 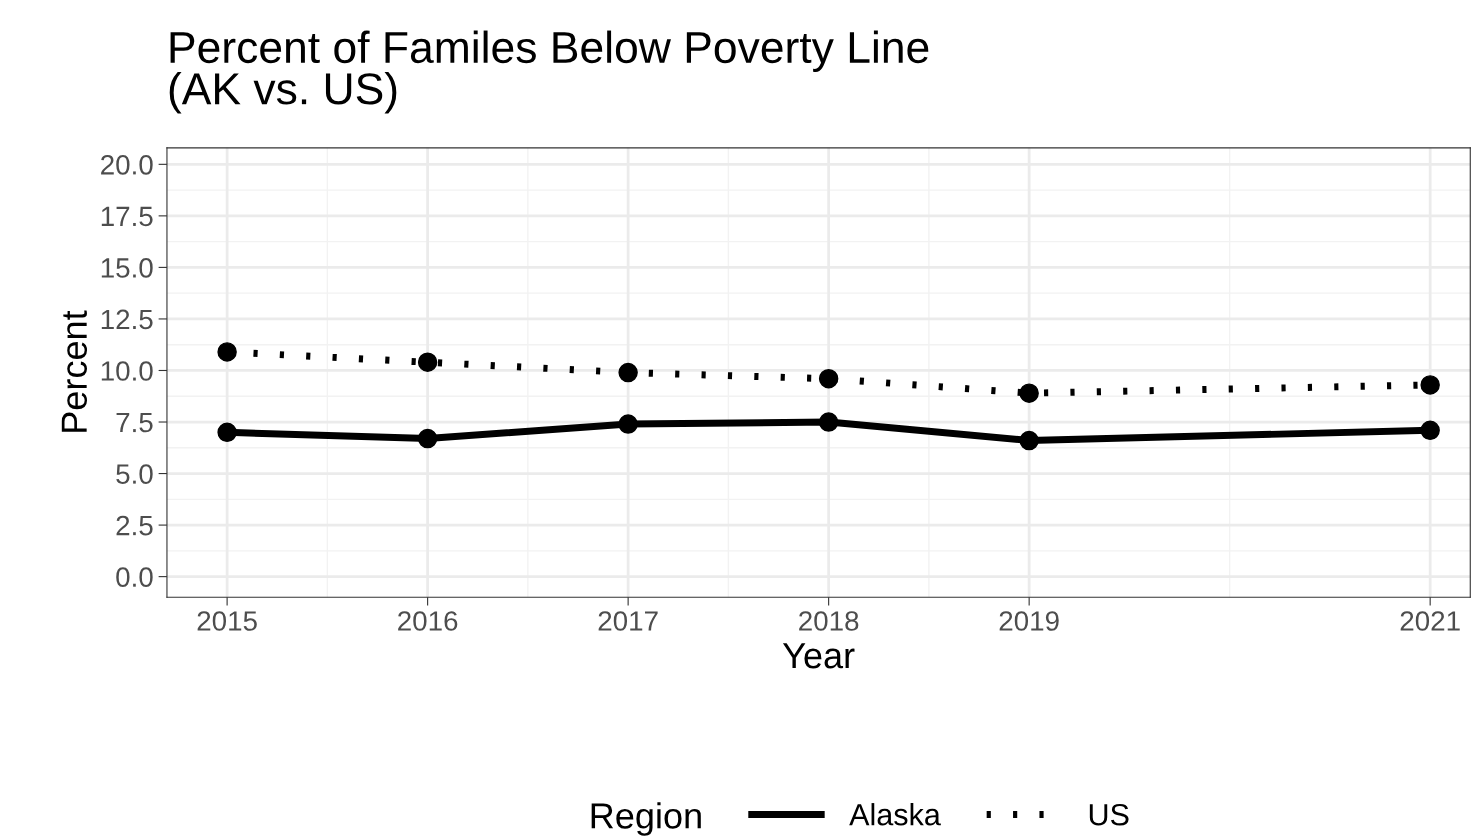 What do you see at coordinates (1109, 814) in the screenshot?
I see `legend-label: US` at bounding box center [1109, 814].